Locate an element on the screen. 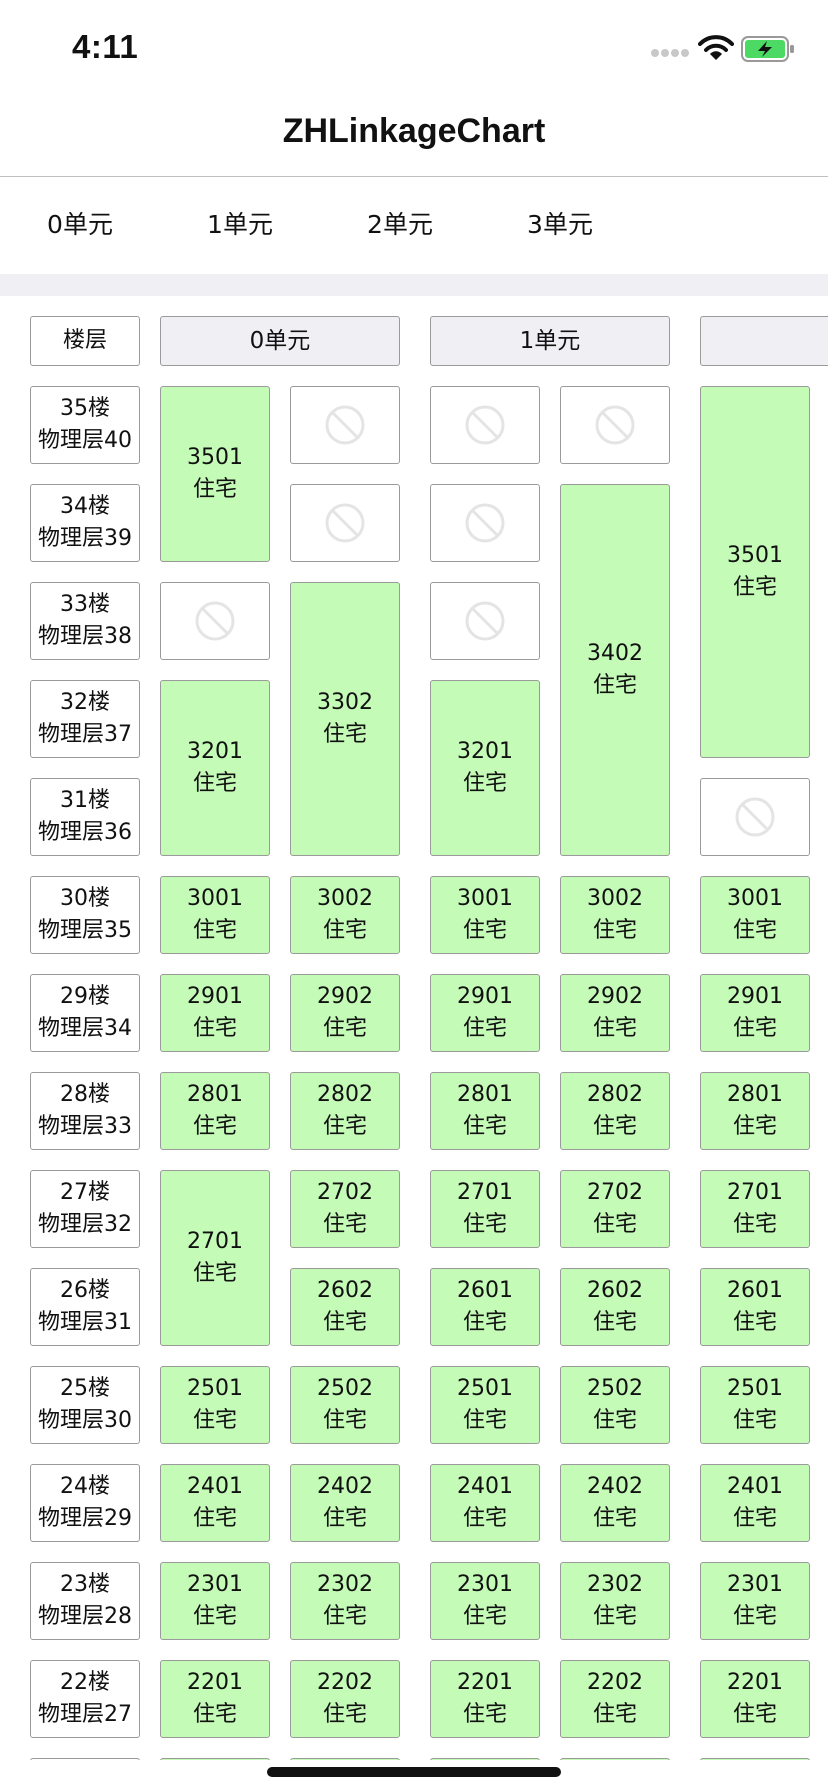 This screenshot has width=828, height=1792. physical-floor: 物理层29 is located at coordinates (85, 1518).